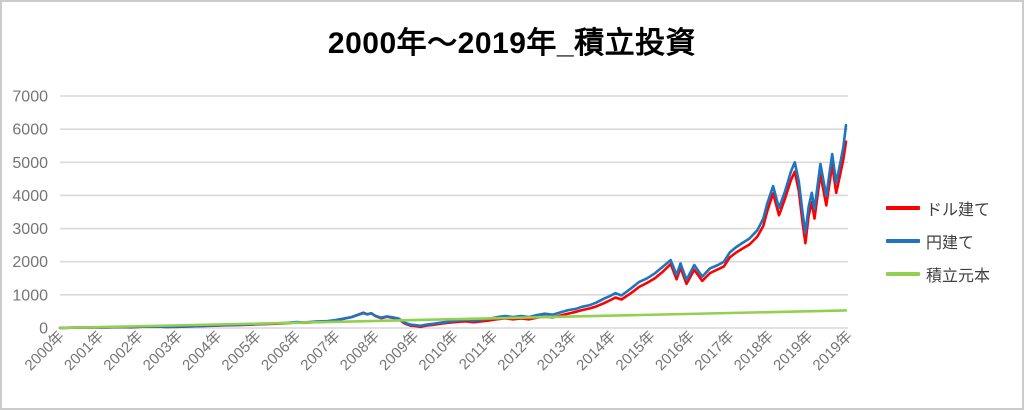  I want to click on x-axis-tick-label: 2014年, so click(596, 351).